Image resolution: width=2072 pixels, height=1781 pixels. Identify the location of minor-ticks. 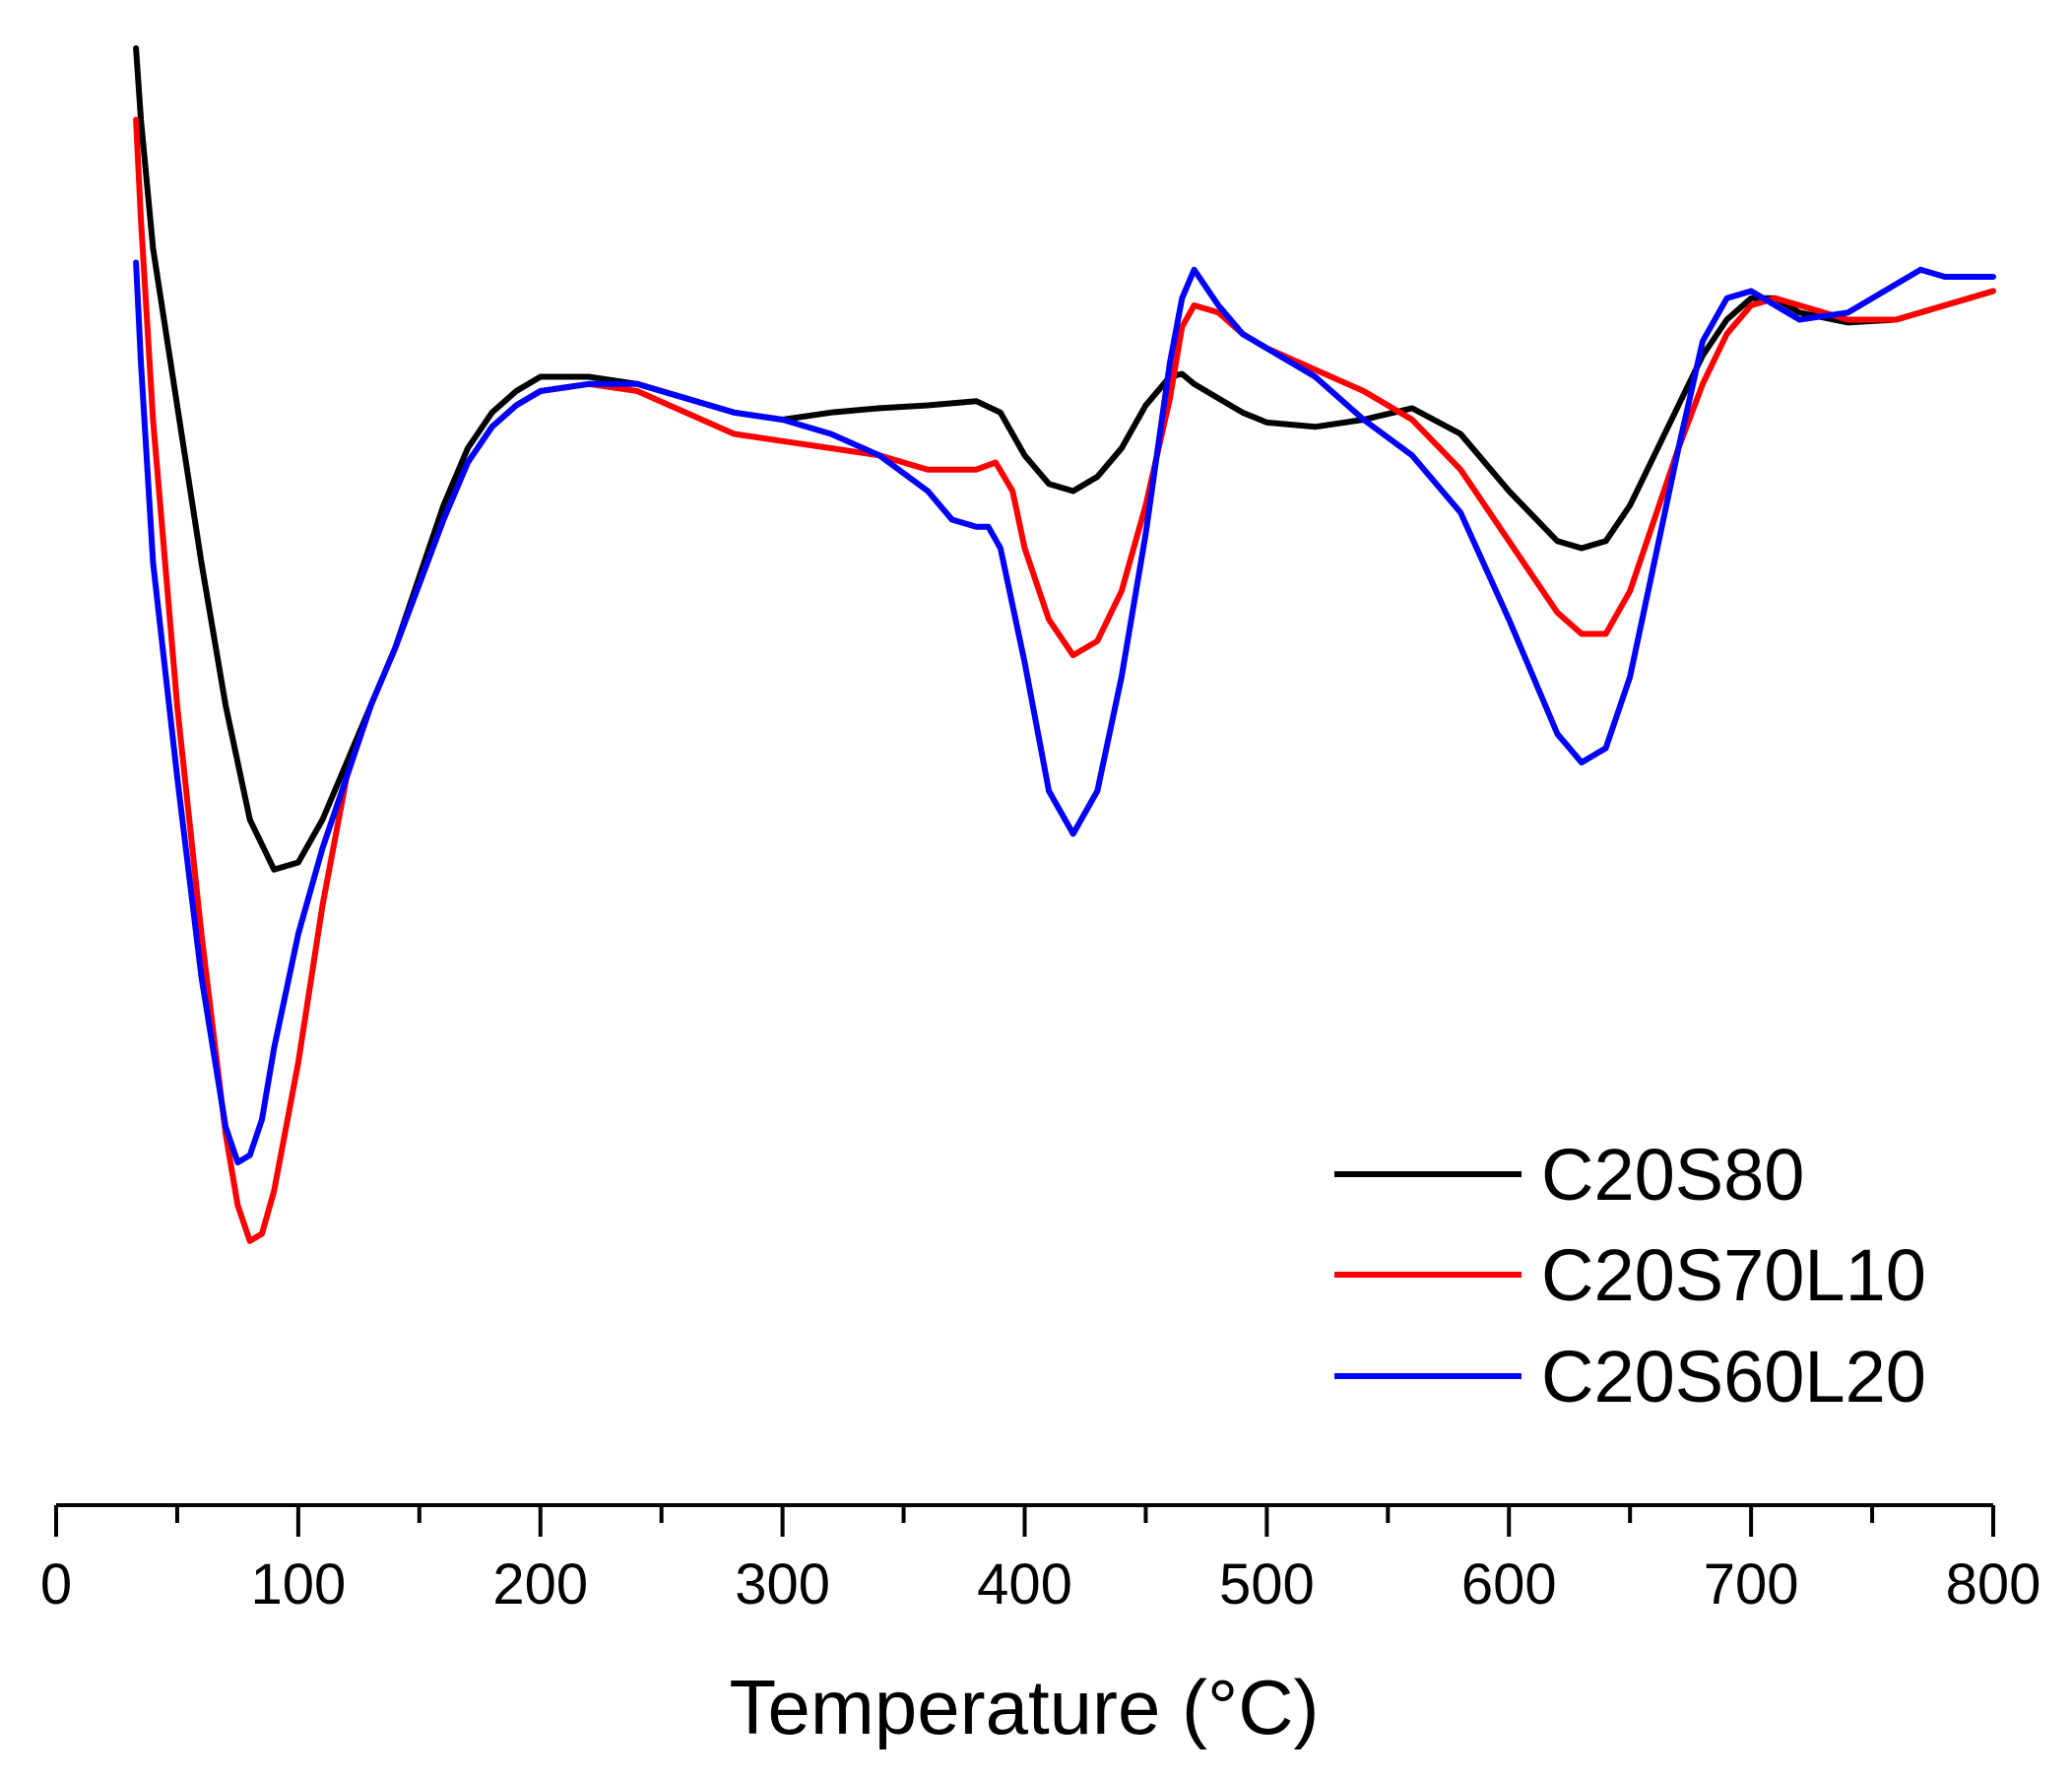
(1024, 1514).